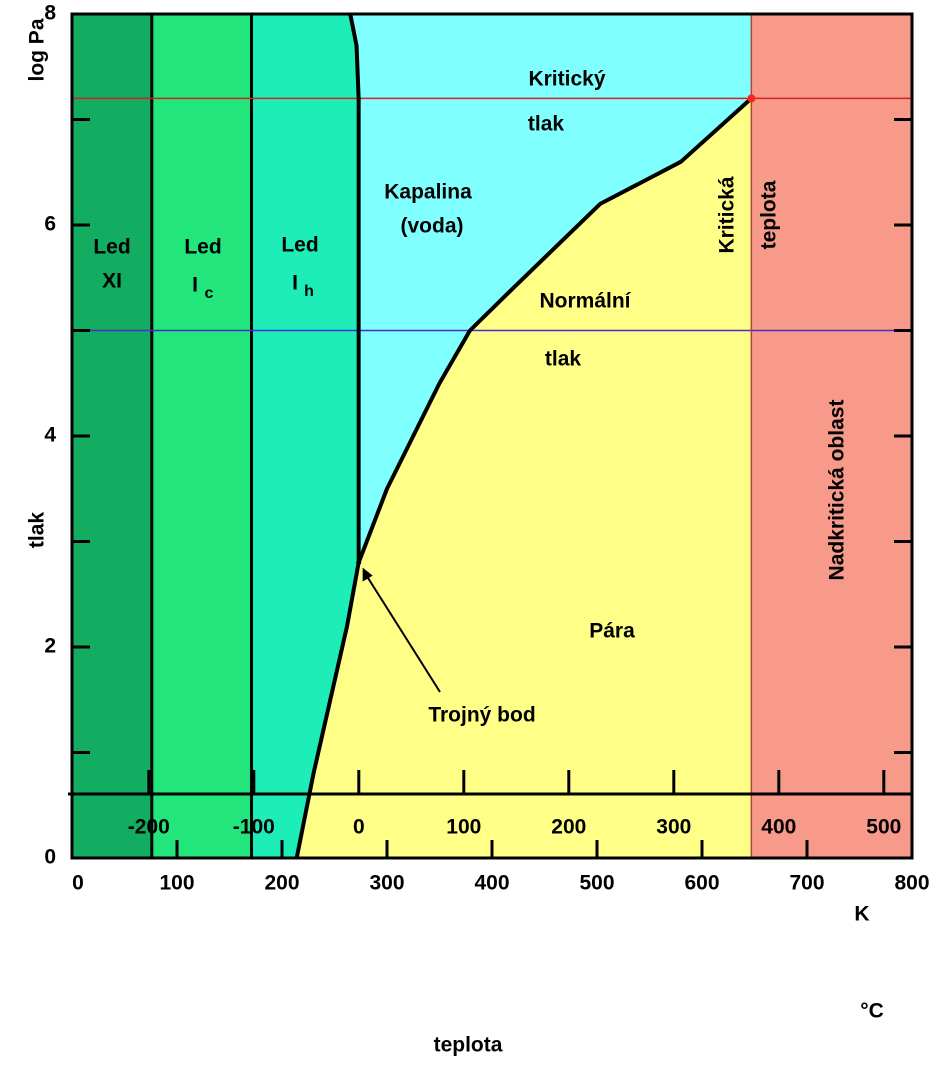 Image resolution: width=936 pixels, height=1067 pixels. I want to click on x2-tick-label: 500, so click(883, 827).